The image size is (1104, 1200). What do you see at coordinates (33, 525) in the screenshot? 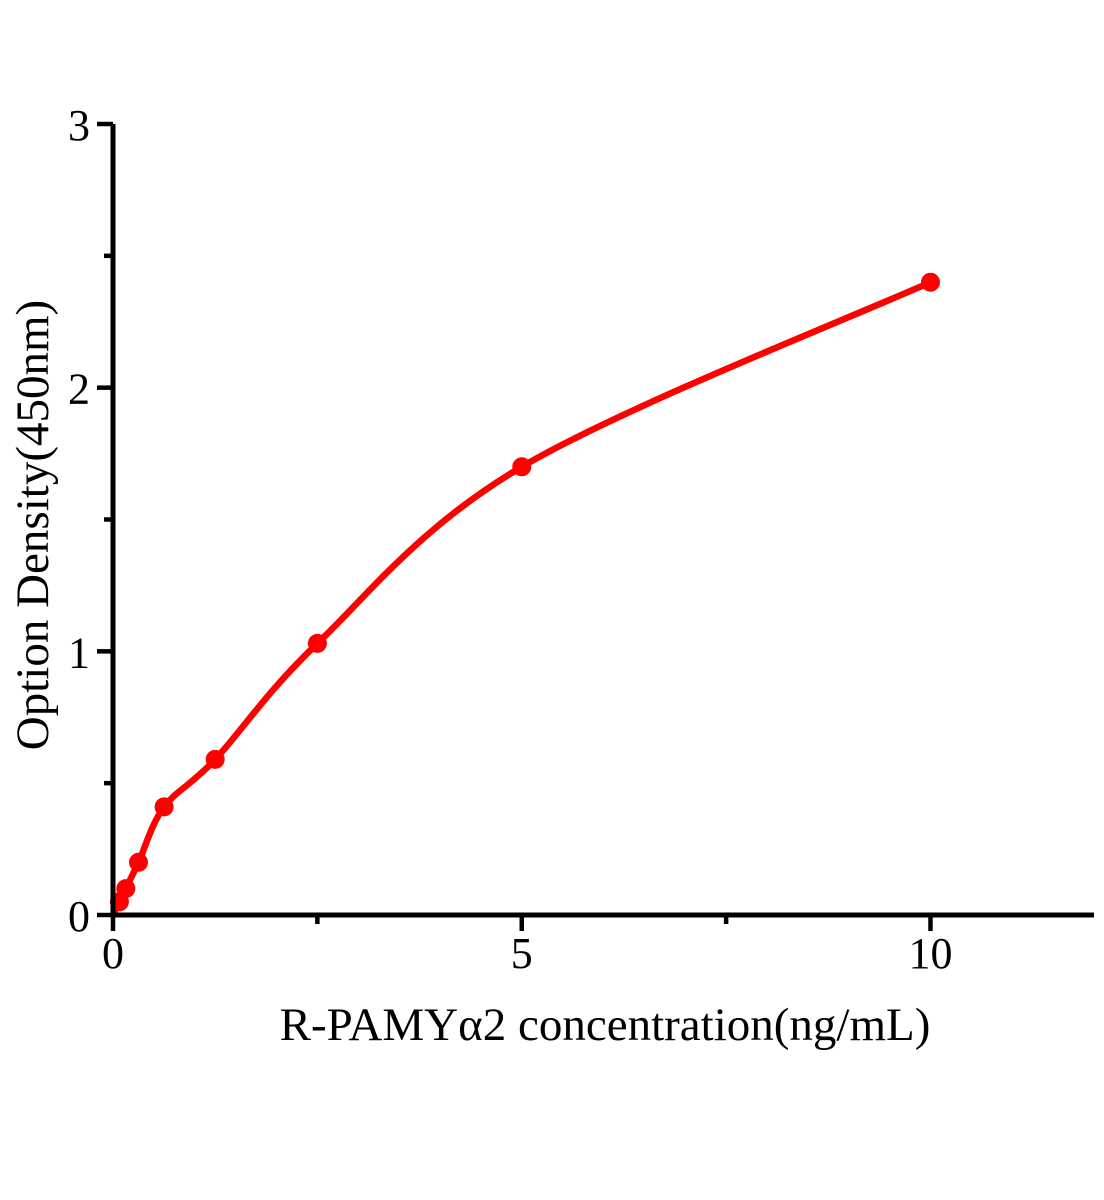
I see `y-axis-label: Option Density(450nm)` at bounding box center [33, 525].